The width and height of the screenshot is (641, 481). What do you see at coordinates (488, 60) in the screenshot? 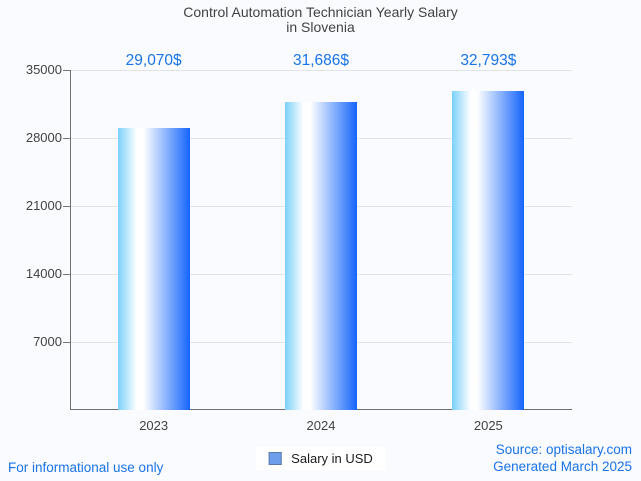
I see `value-label-2025: 32,793$` at bounding box center [488, 60].